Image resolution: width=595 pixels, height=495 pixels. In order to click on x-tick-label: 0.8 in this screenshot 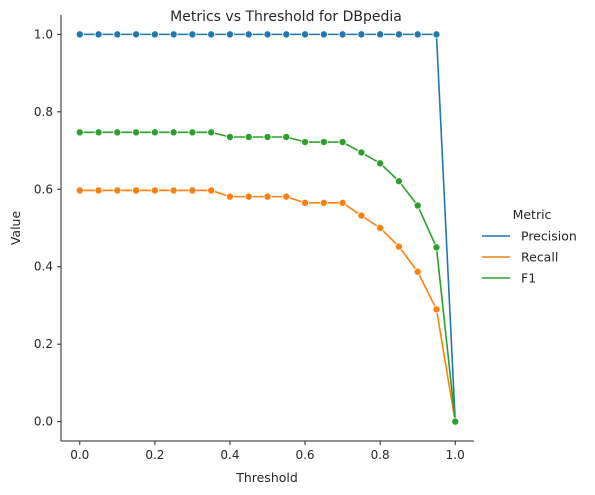, I will do `click(380, 455)`.